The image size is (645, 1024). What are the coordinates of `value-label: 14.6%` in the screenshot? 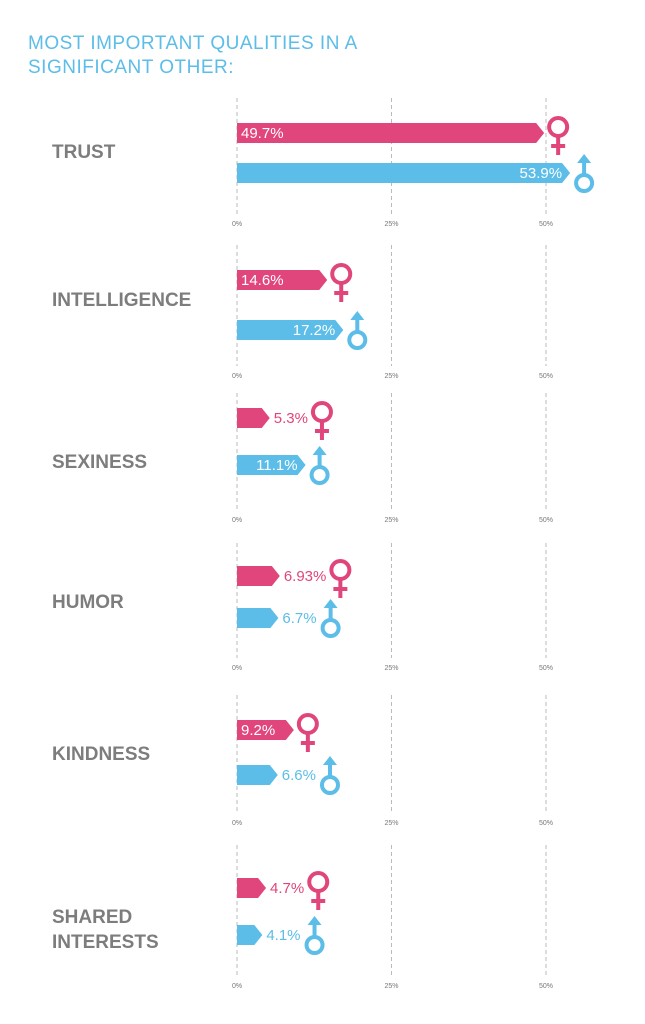 It's located at (262, 280).